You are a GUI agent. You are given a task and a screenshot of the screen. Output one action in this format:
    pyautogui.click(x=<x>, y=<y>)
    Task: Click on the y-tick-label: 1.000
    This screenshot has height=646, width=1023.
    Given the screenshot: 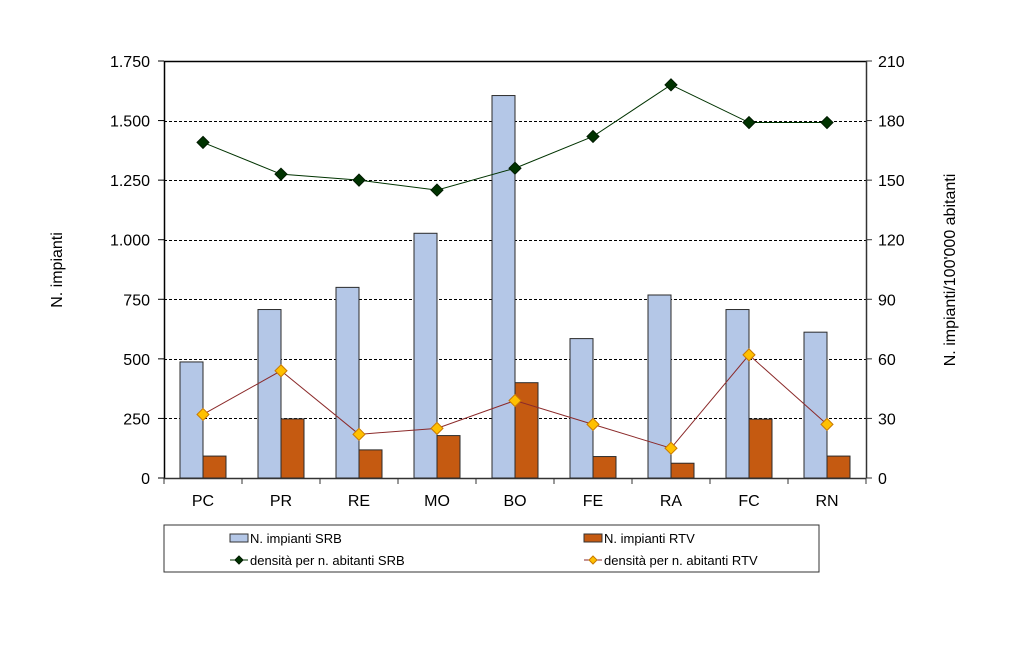 What is the action you would take?
    pyautogui.click(x=130, y=241)
    